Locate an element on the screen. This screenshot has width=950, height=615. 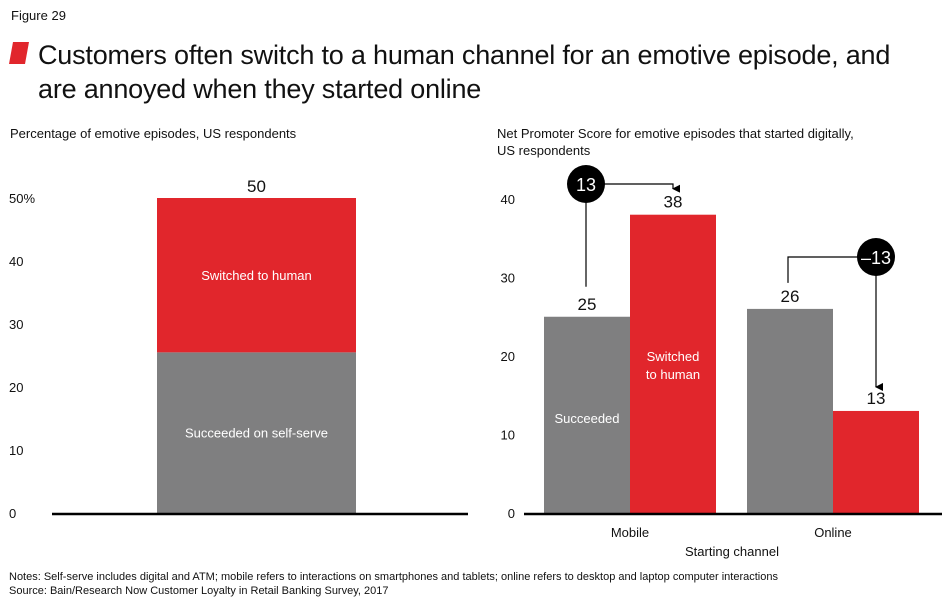
bar-value-label: 25 is located at coordinates (587, 304).